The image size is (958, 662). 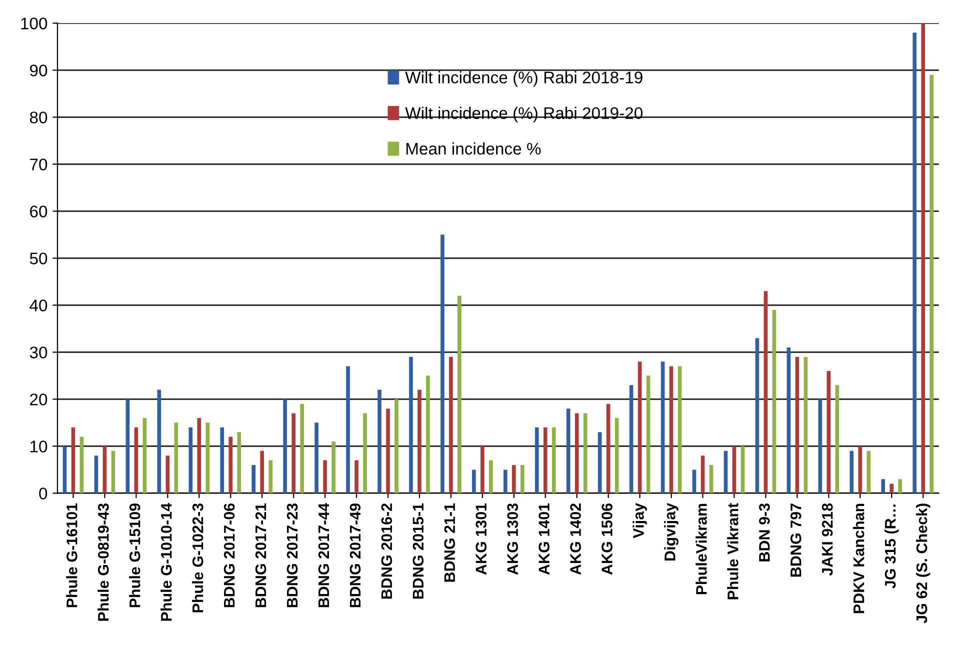 What do you see at coordinates (418, 551) in the screenshot?
I see `x-tick-label: BDNG 2015-1` at bounding box center [418, 551].